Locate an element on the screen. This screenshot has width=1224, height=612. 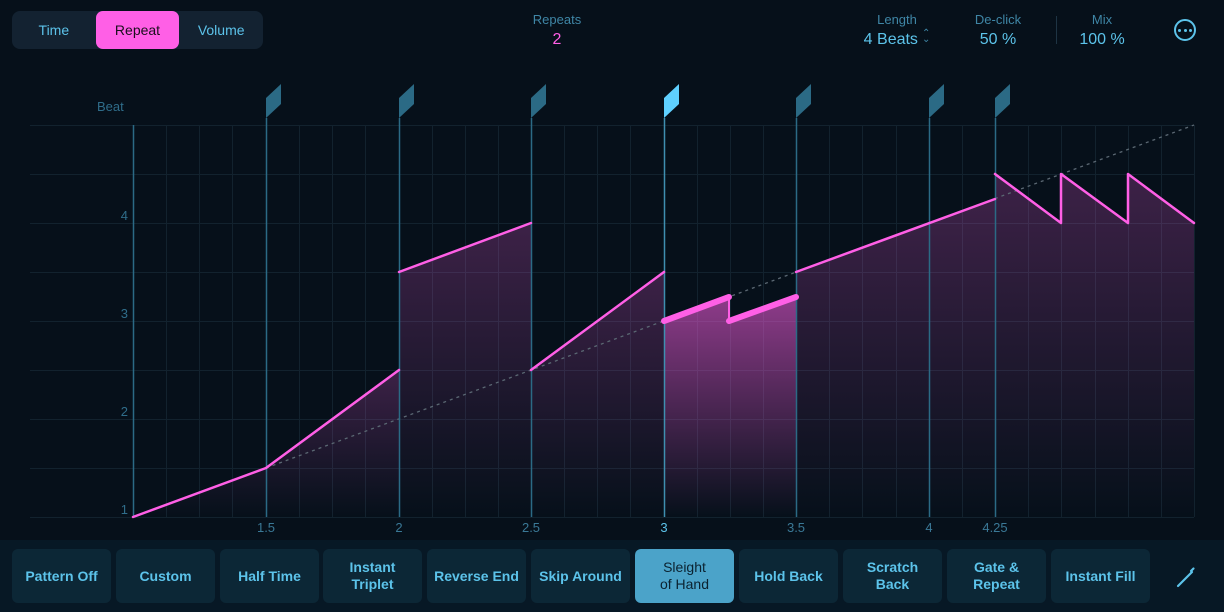
pencil-icon is located at coordinates (1186, 578).